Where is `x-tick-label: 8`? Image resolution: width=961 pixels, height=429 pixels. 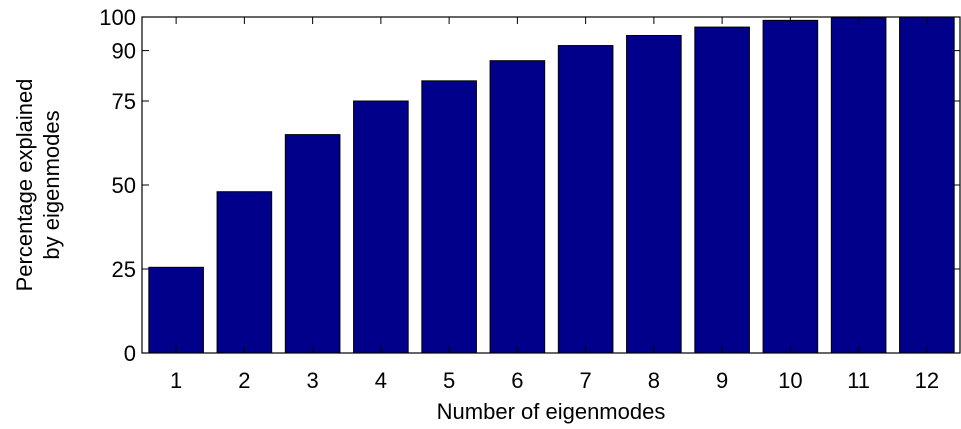
x-tick-label: 8 is located at coordinates (654, 380).